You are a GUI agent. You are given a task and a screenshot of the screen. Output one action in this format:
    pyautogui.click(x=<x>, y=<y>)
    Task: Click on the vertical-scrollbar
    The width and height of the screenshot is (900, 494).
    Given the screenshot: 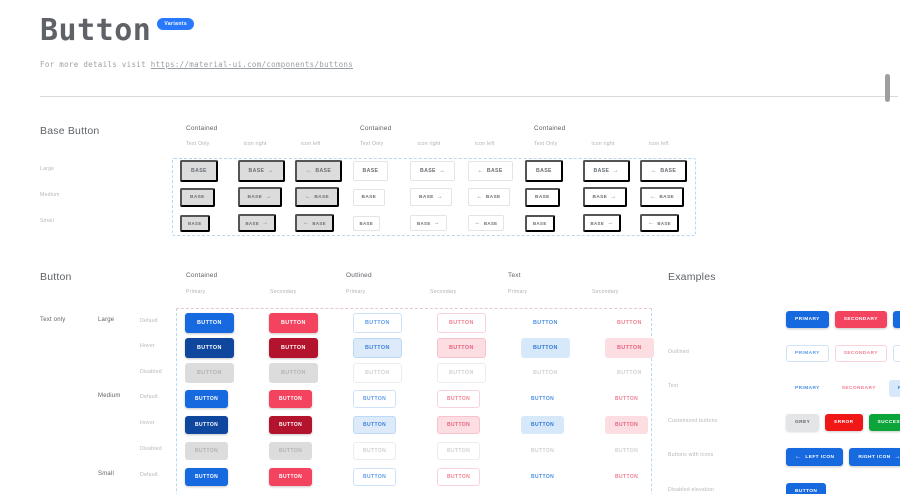 What is the action you would take?
    pyautogui.click(x=890, y=247)
    